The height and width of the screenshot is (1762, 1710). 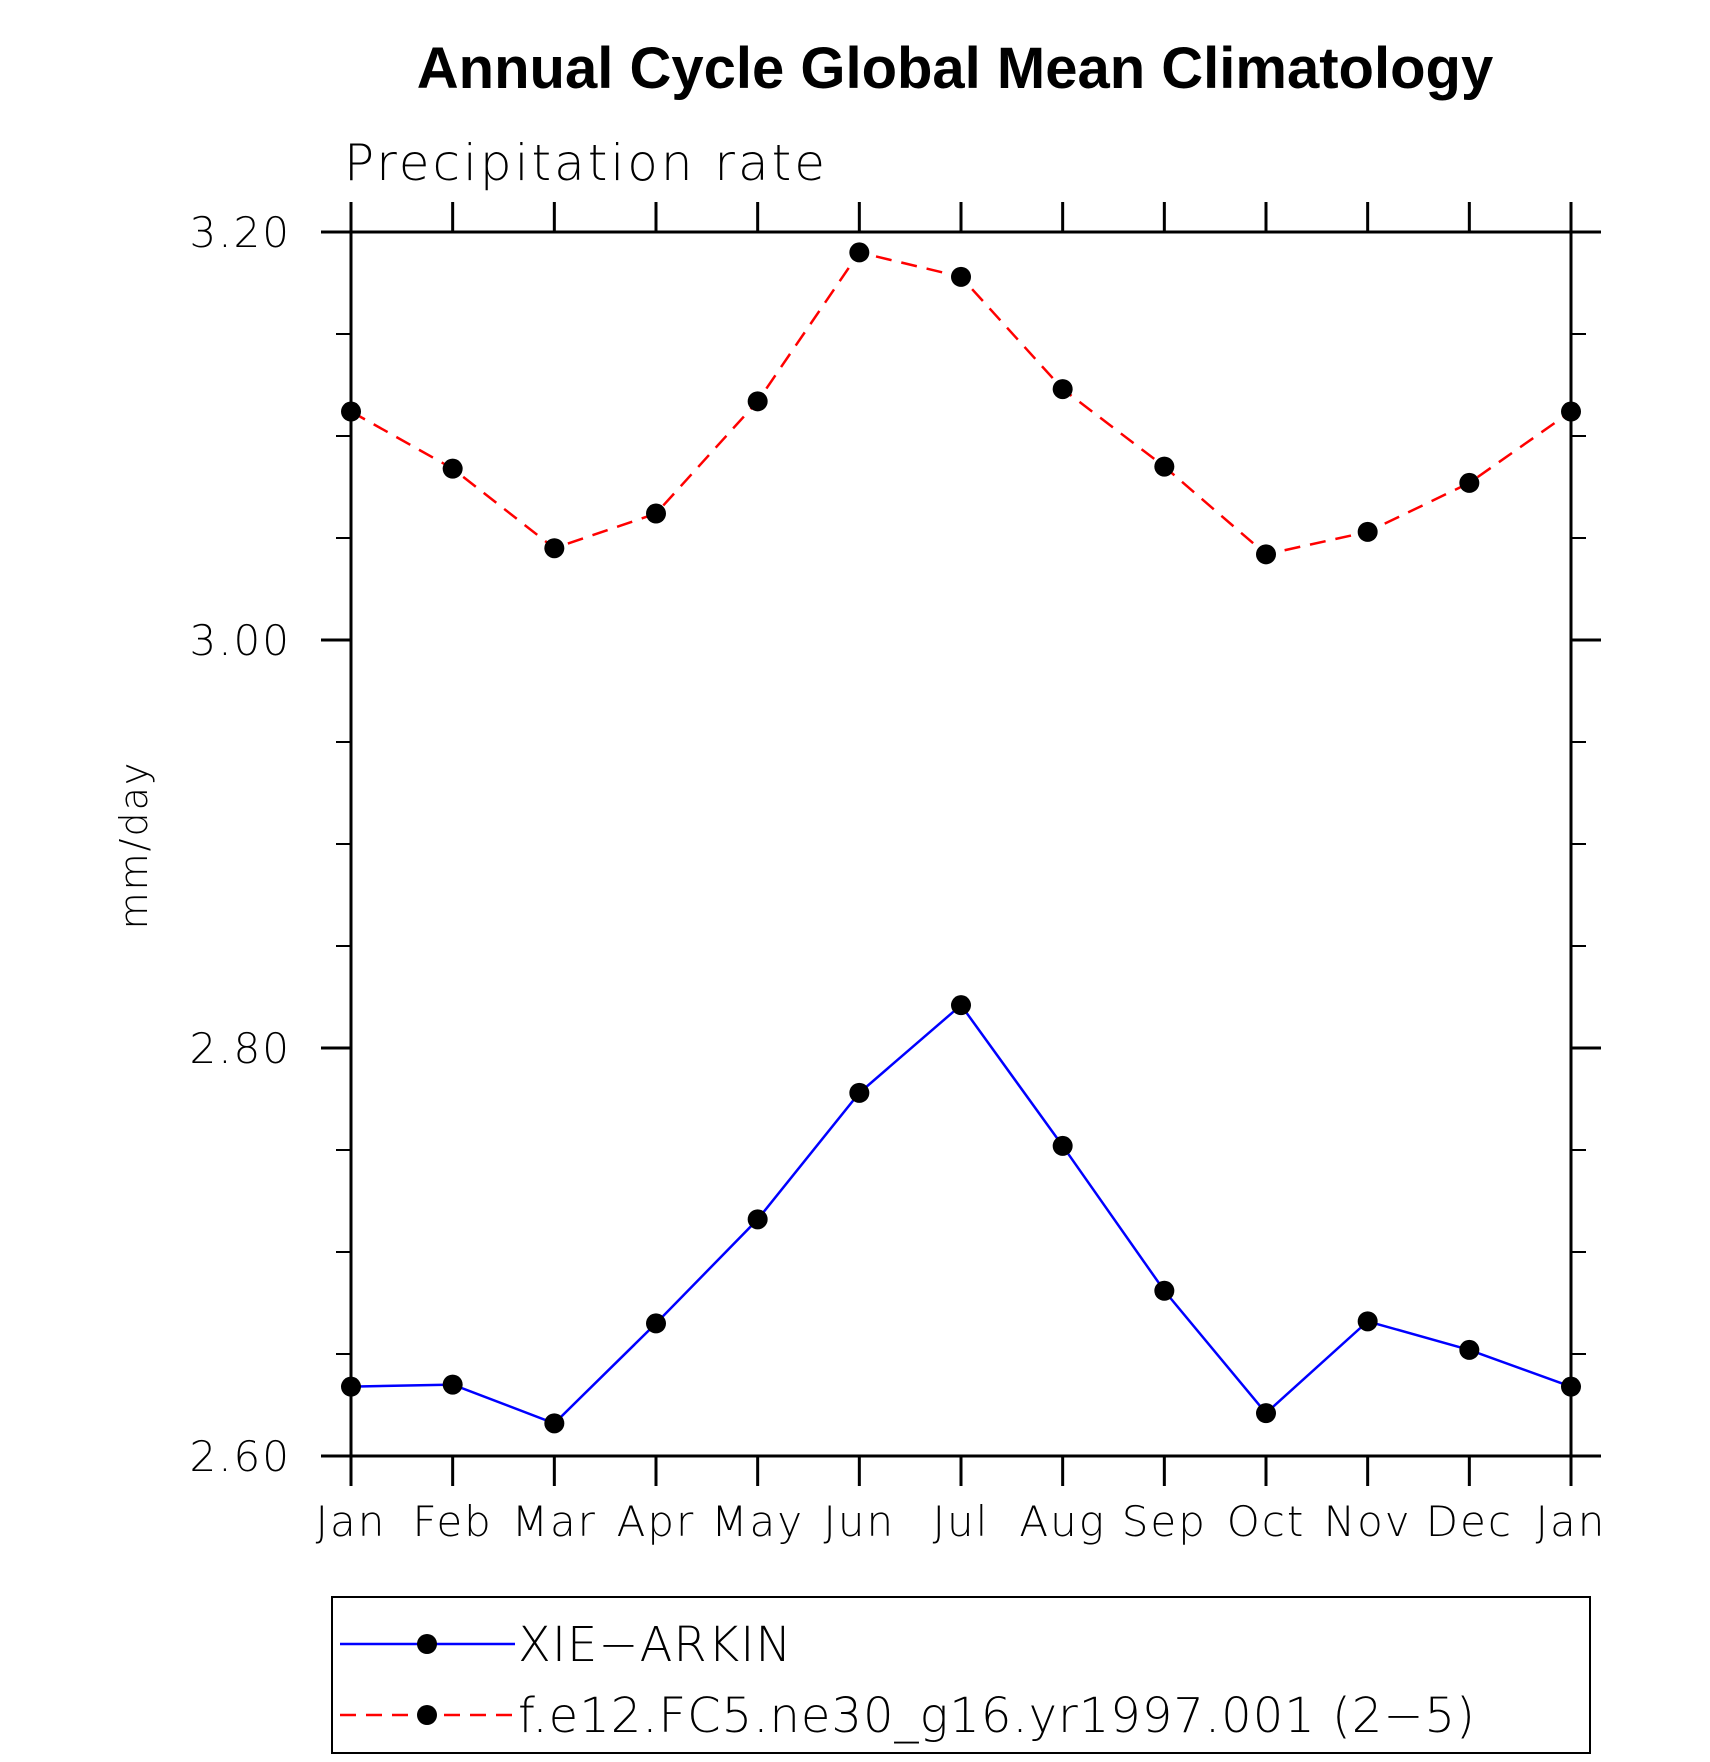 I want to click on x-tick-label: Jul, so click(x=961, y=1521).